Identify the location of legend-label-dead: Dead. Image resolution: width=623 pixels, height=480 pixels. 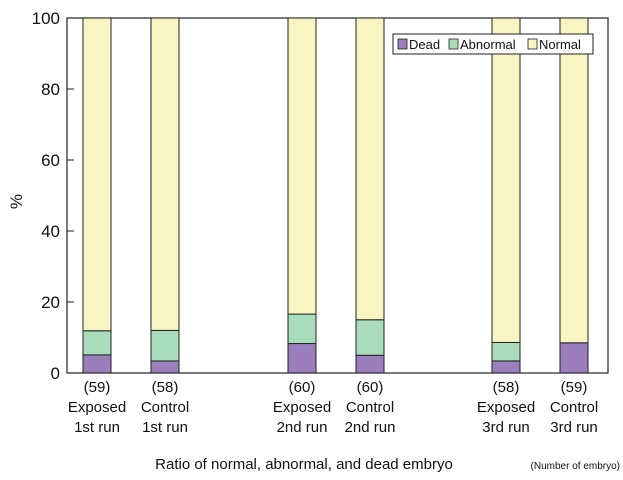
(424, 44).